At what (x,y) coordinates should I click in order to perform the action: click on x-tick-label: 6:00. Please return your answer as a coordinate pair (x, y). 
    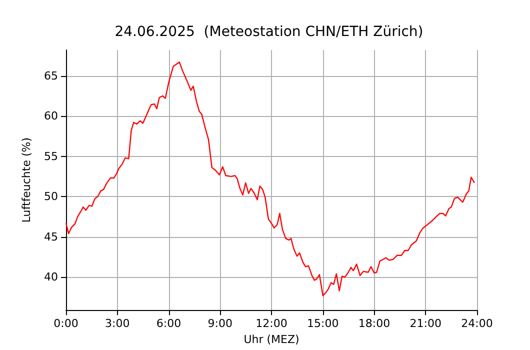
    Looking at the image, I should click on (169, 323).